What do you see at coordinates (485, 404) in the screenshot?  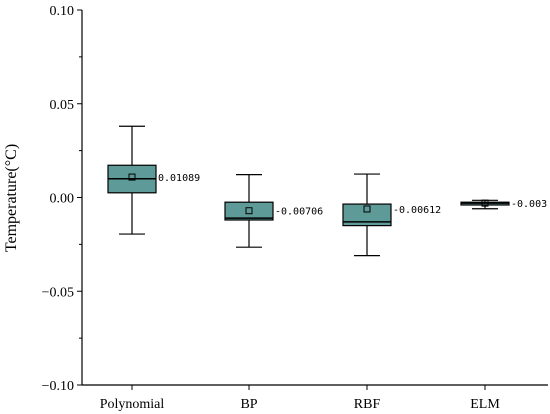 I see `x-tick-label: ELM` at bounding box center [485, 404].